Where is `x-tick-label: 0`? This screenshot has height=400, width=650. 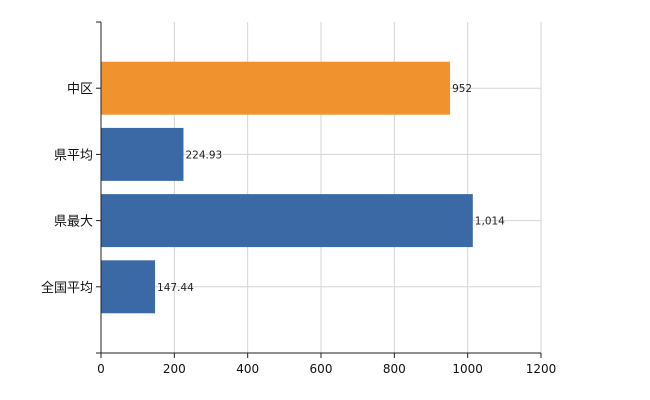 x-tick-label: 0 is located at coordinates (101, 369).